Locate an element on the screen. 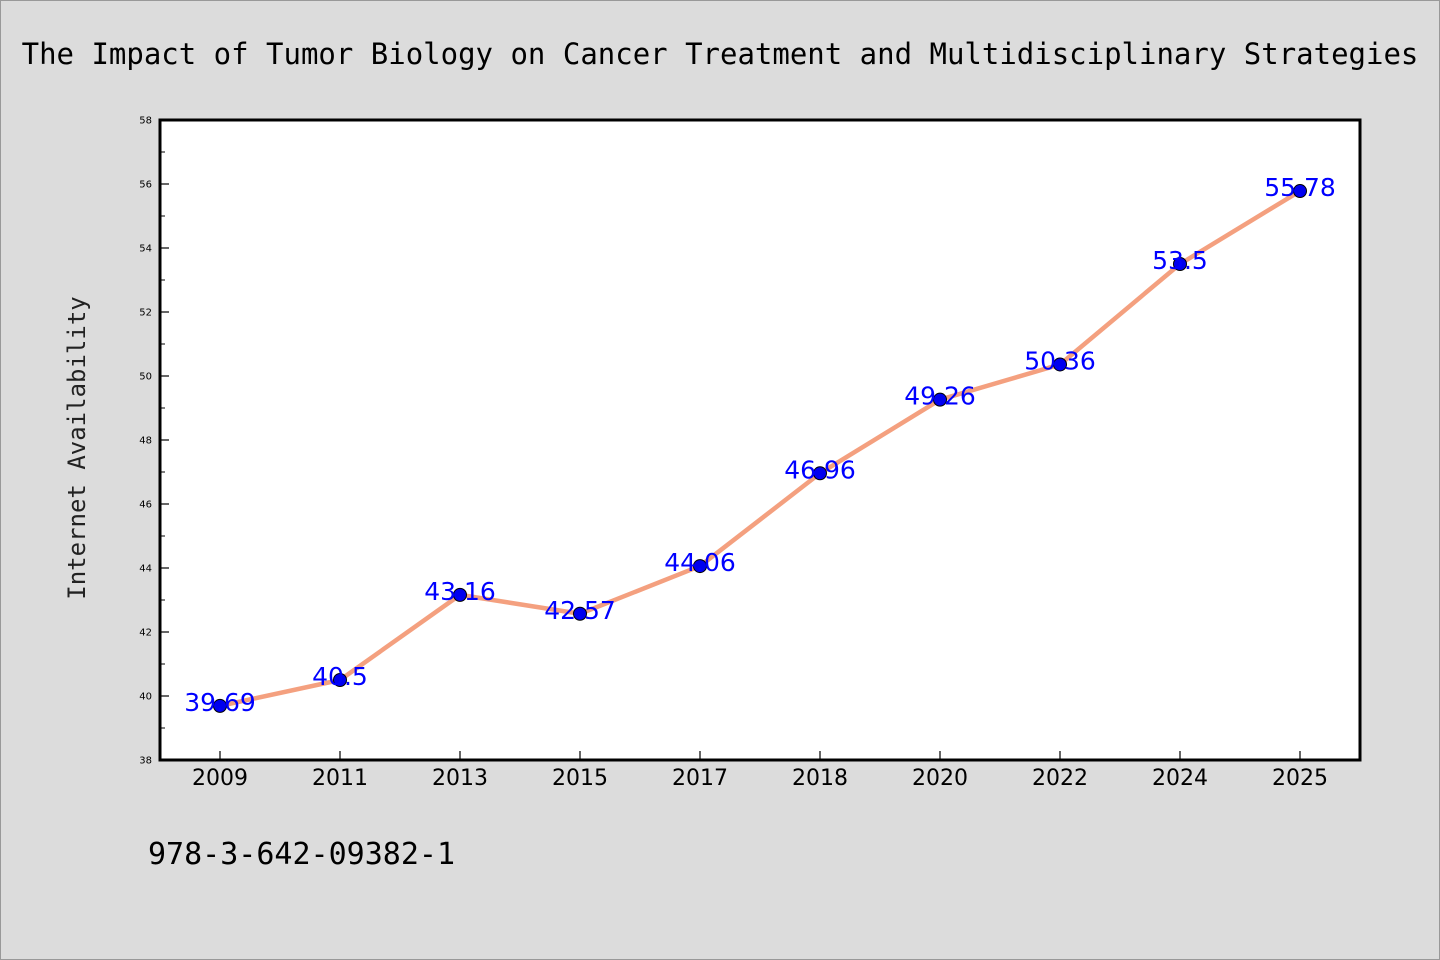  x-tick-label: 2020 is located at coordinates (940, 778).